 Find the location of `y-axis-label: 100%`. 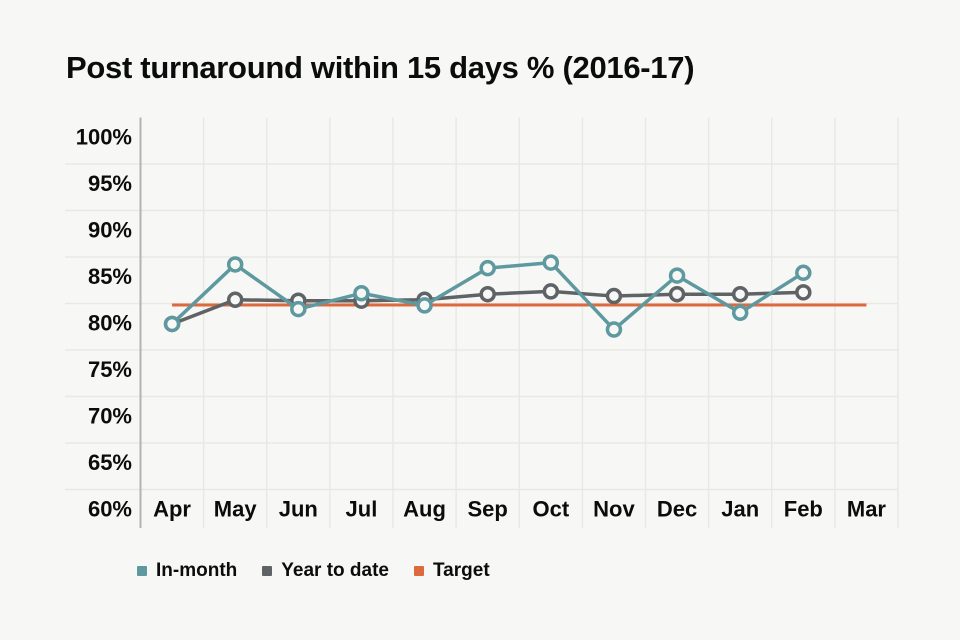

y-axis-label: 100% is located at coordinates (104, 137).